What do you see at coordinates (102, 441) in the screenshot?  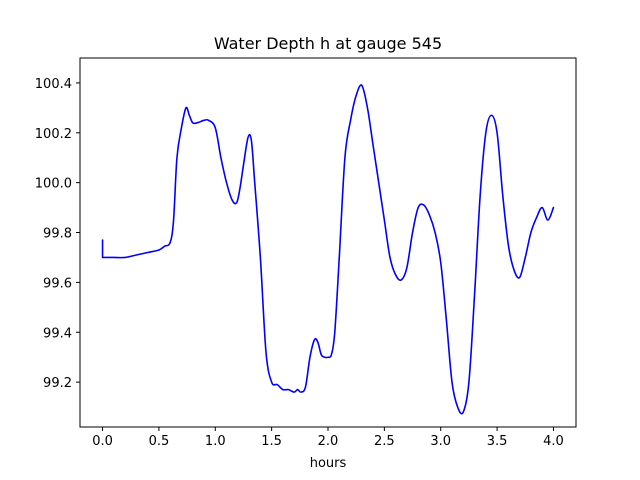 I see `x-tick-label: 0.0` at bounding box center [102, 441].